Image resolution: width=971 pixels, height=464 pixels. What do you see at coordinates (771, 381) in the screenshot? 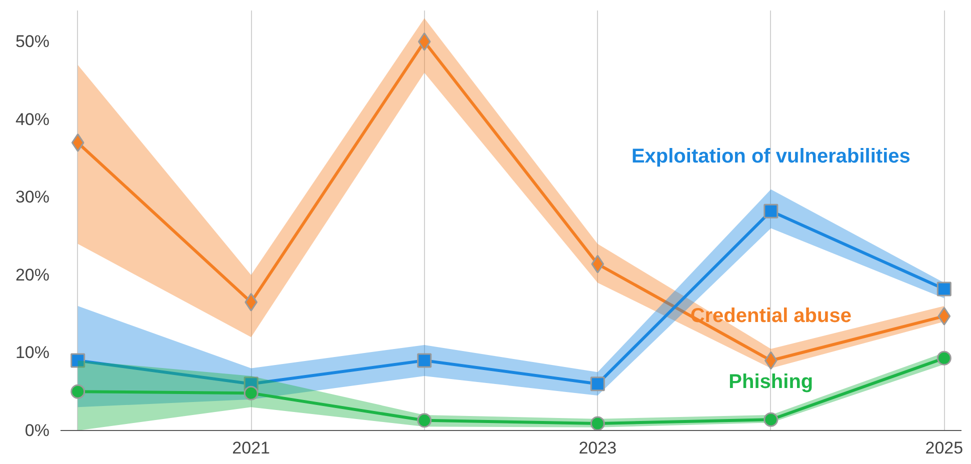
I see `series-label: Phishing` at bounding box center [771, 381].